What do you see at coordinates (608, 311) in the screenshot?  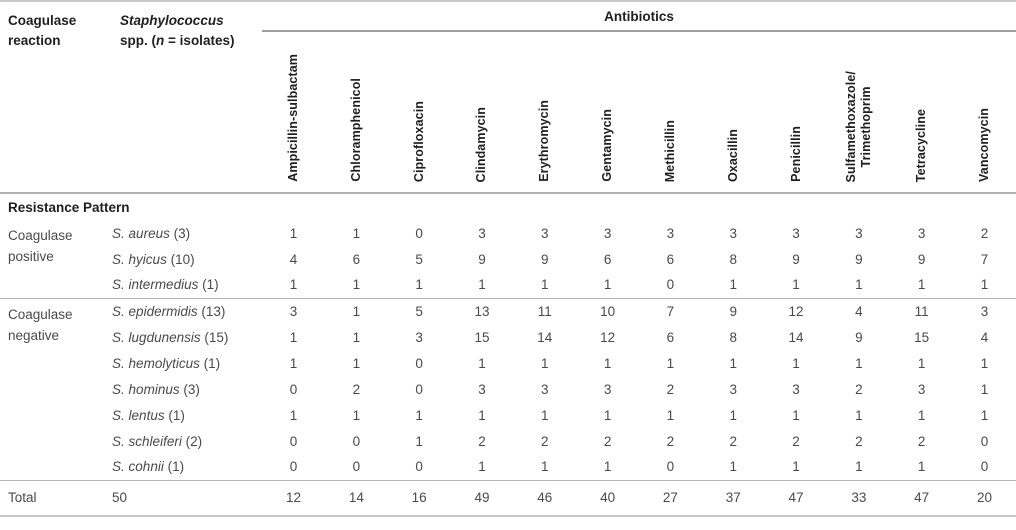 I see `value-cell: 10` at bounding box center [608, 311].